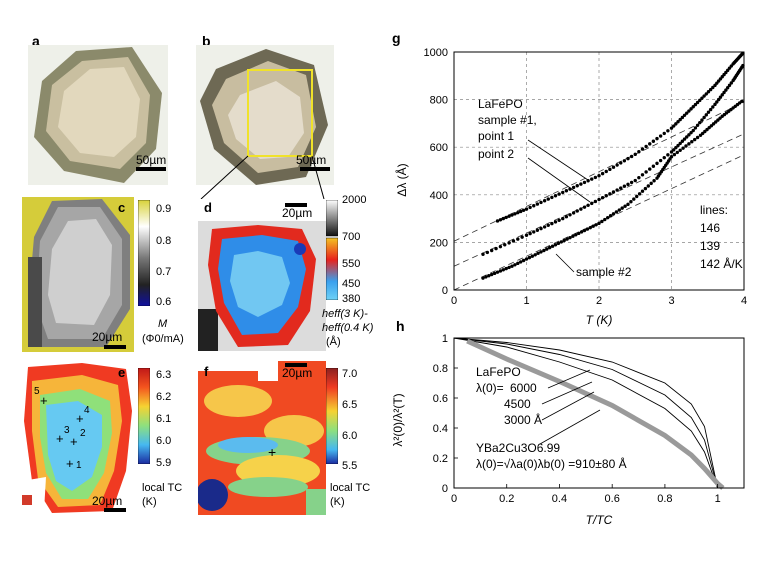 The height and width of the screenshot is (572, 763). What do you see at coordinates (454, 301) in the screenshot?
I see `chart-g-xtick: 0` at bounding box center [454, 301].